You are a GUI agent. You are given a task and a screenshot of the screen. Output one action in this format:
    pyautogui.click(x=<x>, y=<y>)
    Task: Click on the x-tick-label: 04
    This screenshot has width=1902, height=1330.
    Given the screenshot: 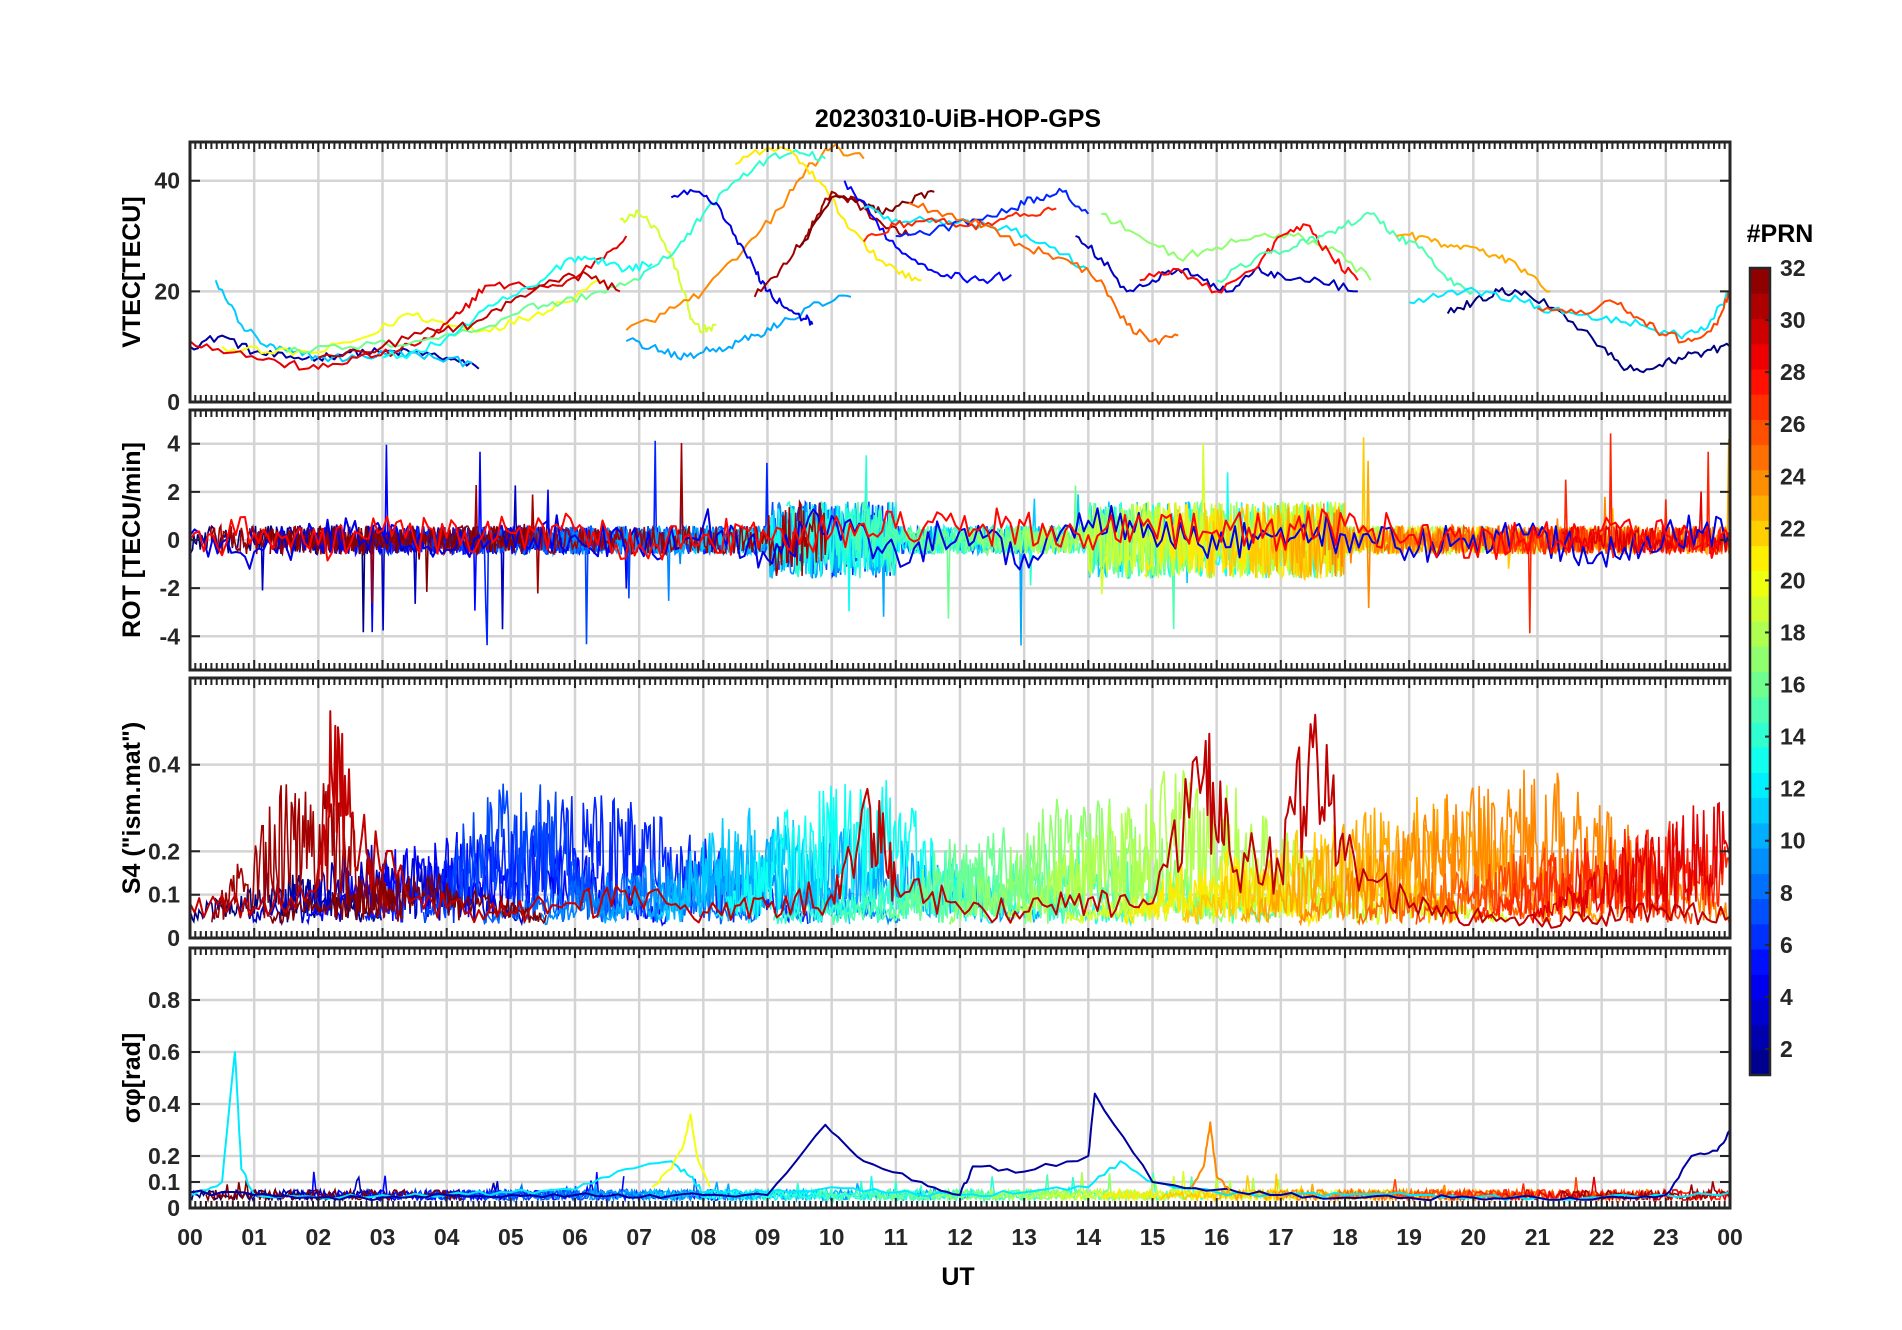 What is the action you would take?
    pyautogui.click(x=447, y=1237)
    